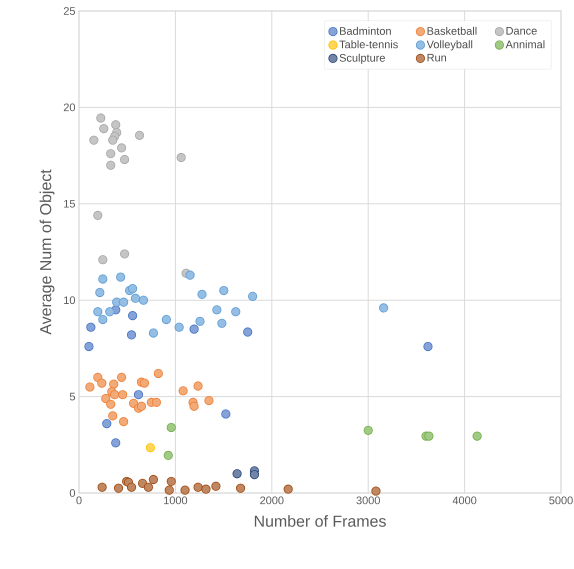  What do you see at coordinates (320, 521) in the screenshot?
I see `x-axis-title: Number of Frames` at bounding box center [320, 521].